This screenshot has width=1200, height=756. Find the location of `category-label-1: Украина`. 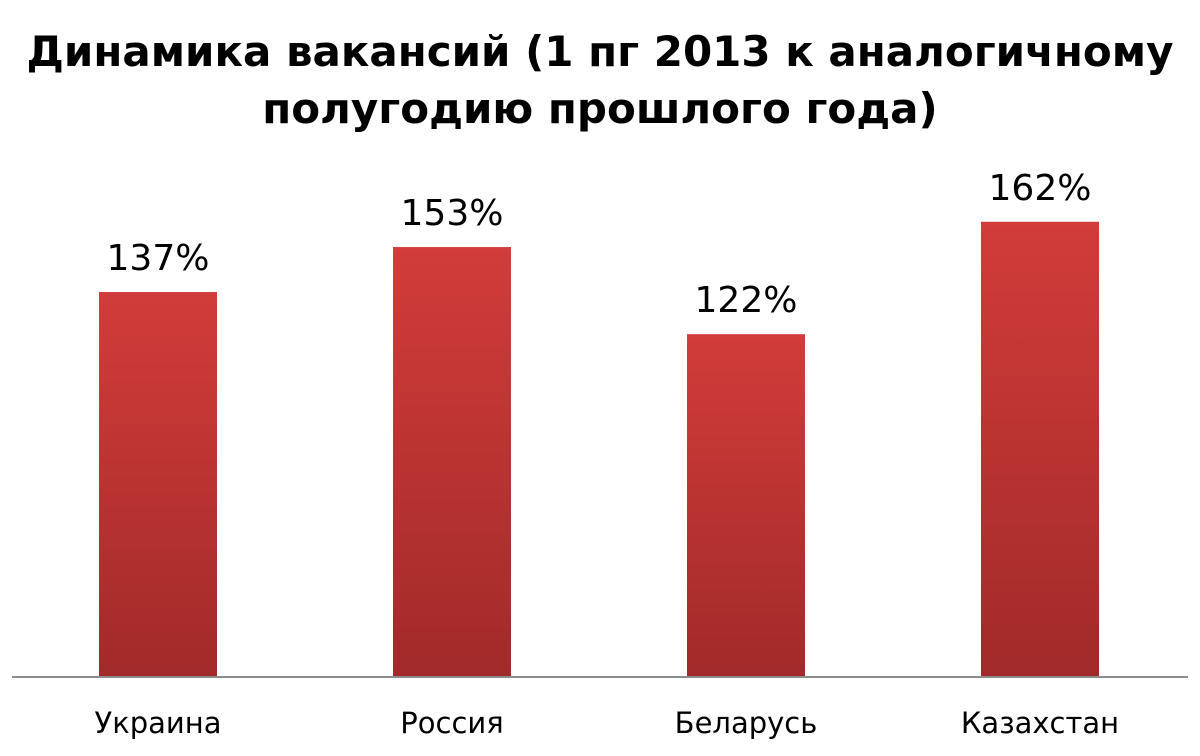

category-label-1: Украина is located at coordinates (158, 723).